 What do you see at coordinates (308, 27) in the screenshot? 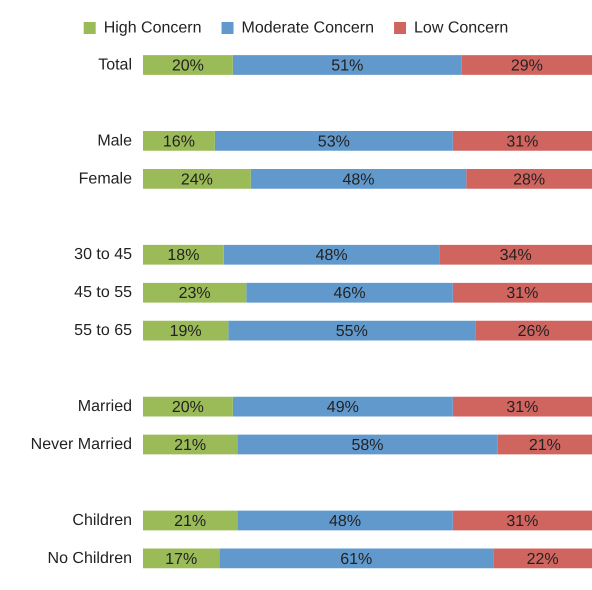
I see `legend-label: Moderate Concern` at bounding box center [308, 27].